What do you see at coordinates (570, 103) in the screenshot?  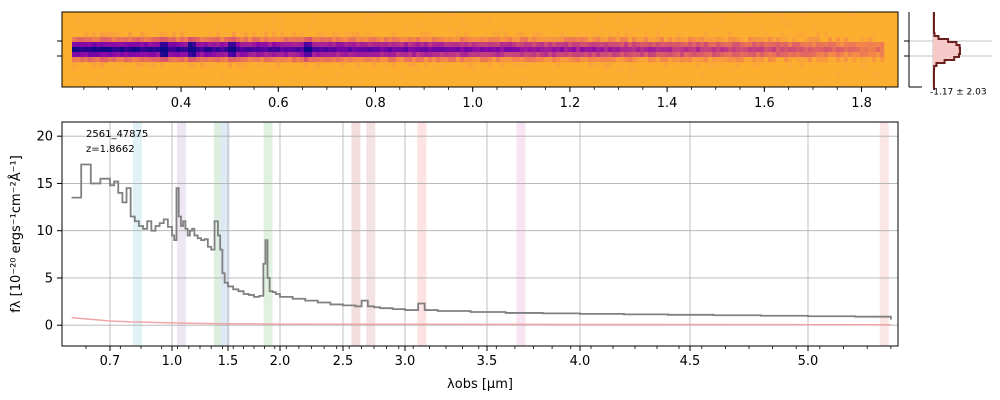 I see `spectrum-2d-xtick-label: 1.2` at bounding box center [570, 103].